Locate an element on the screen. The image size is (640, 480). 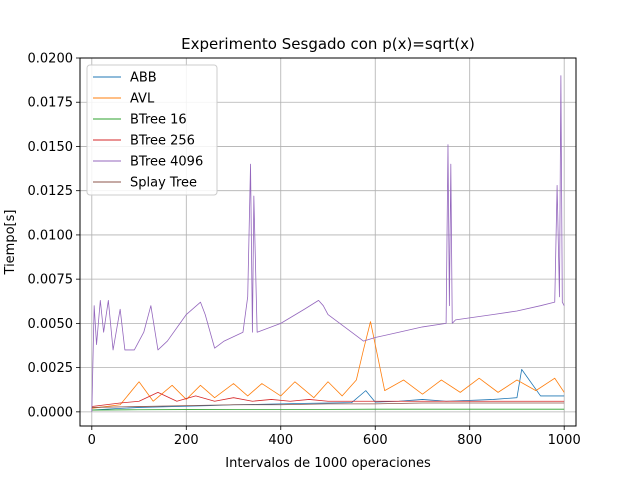
x-tick-label: 600 is located at coordinates (375, 440).